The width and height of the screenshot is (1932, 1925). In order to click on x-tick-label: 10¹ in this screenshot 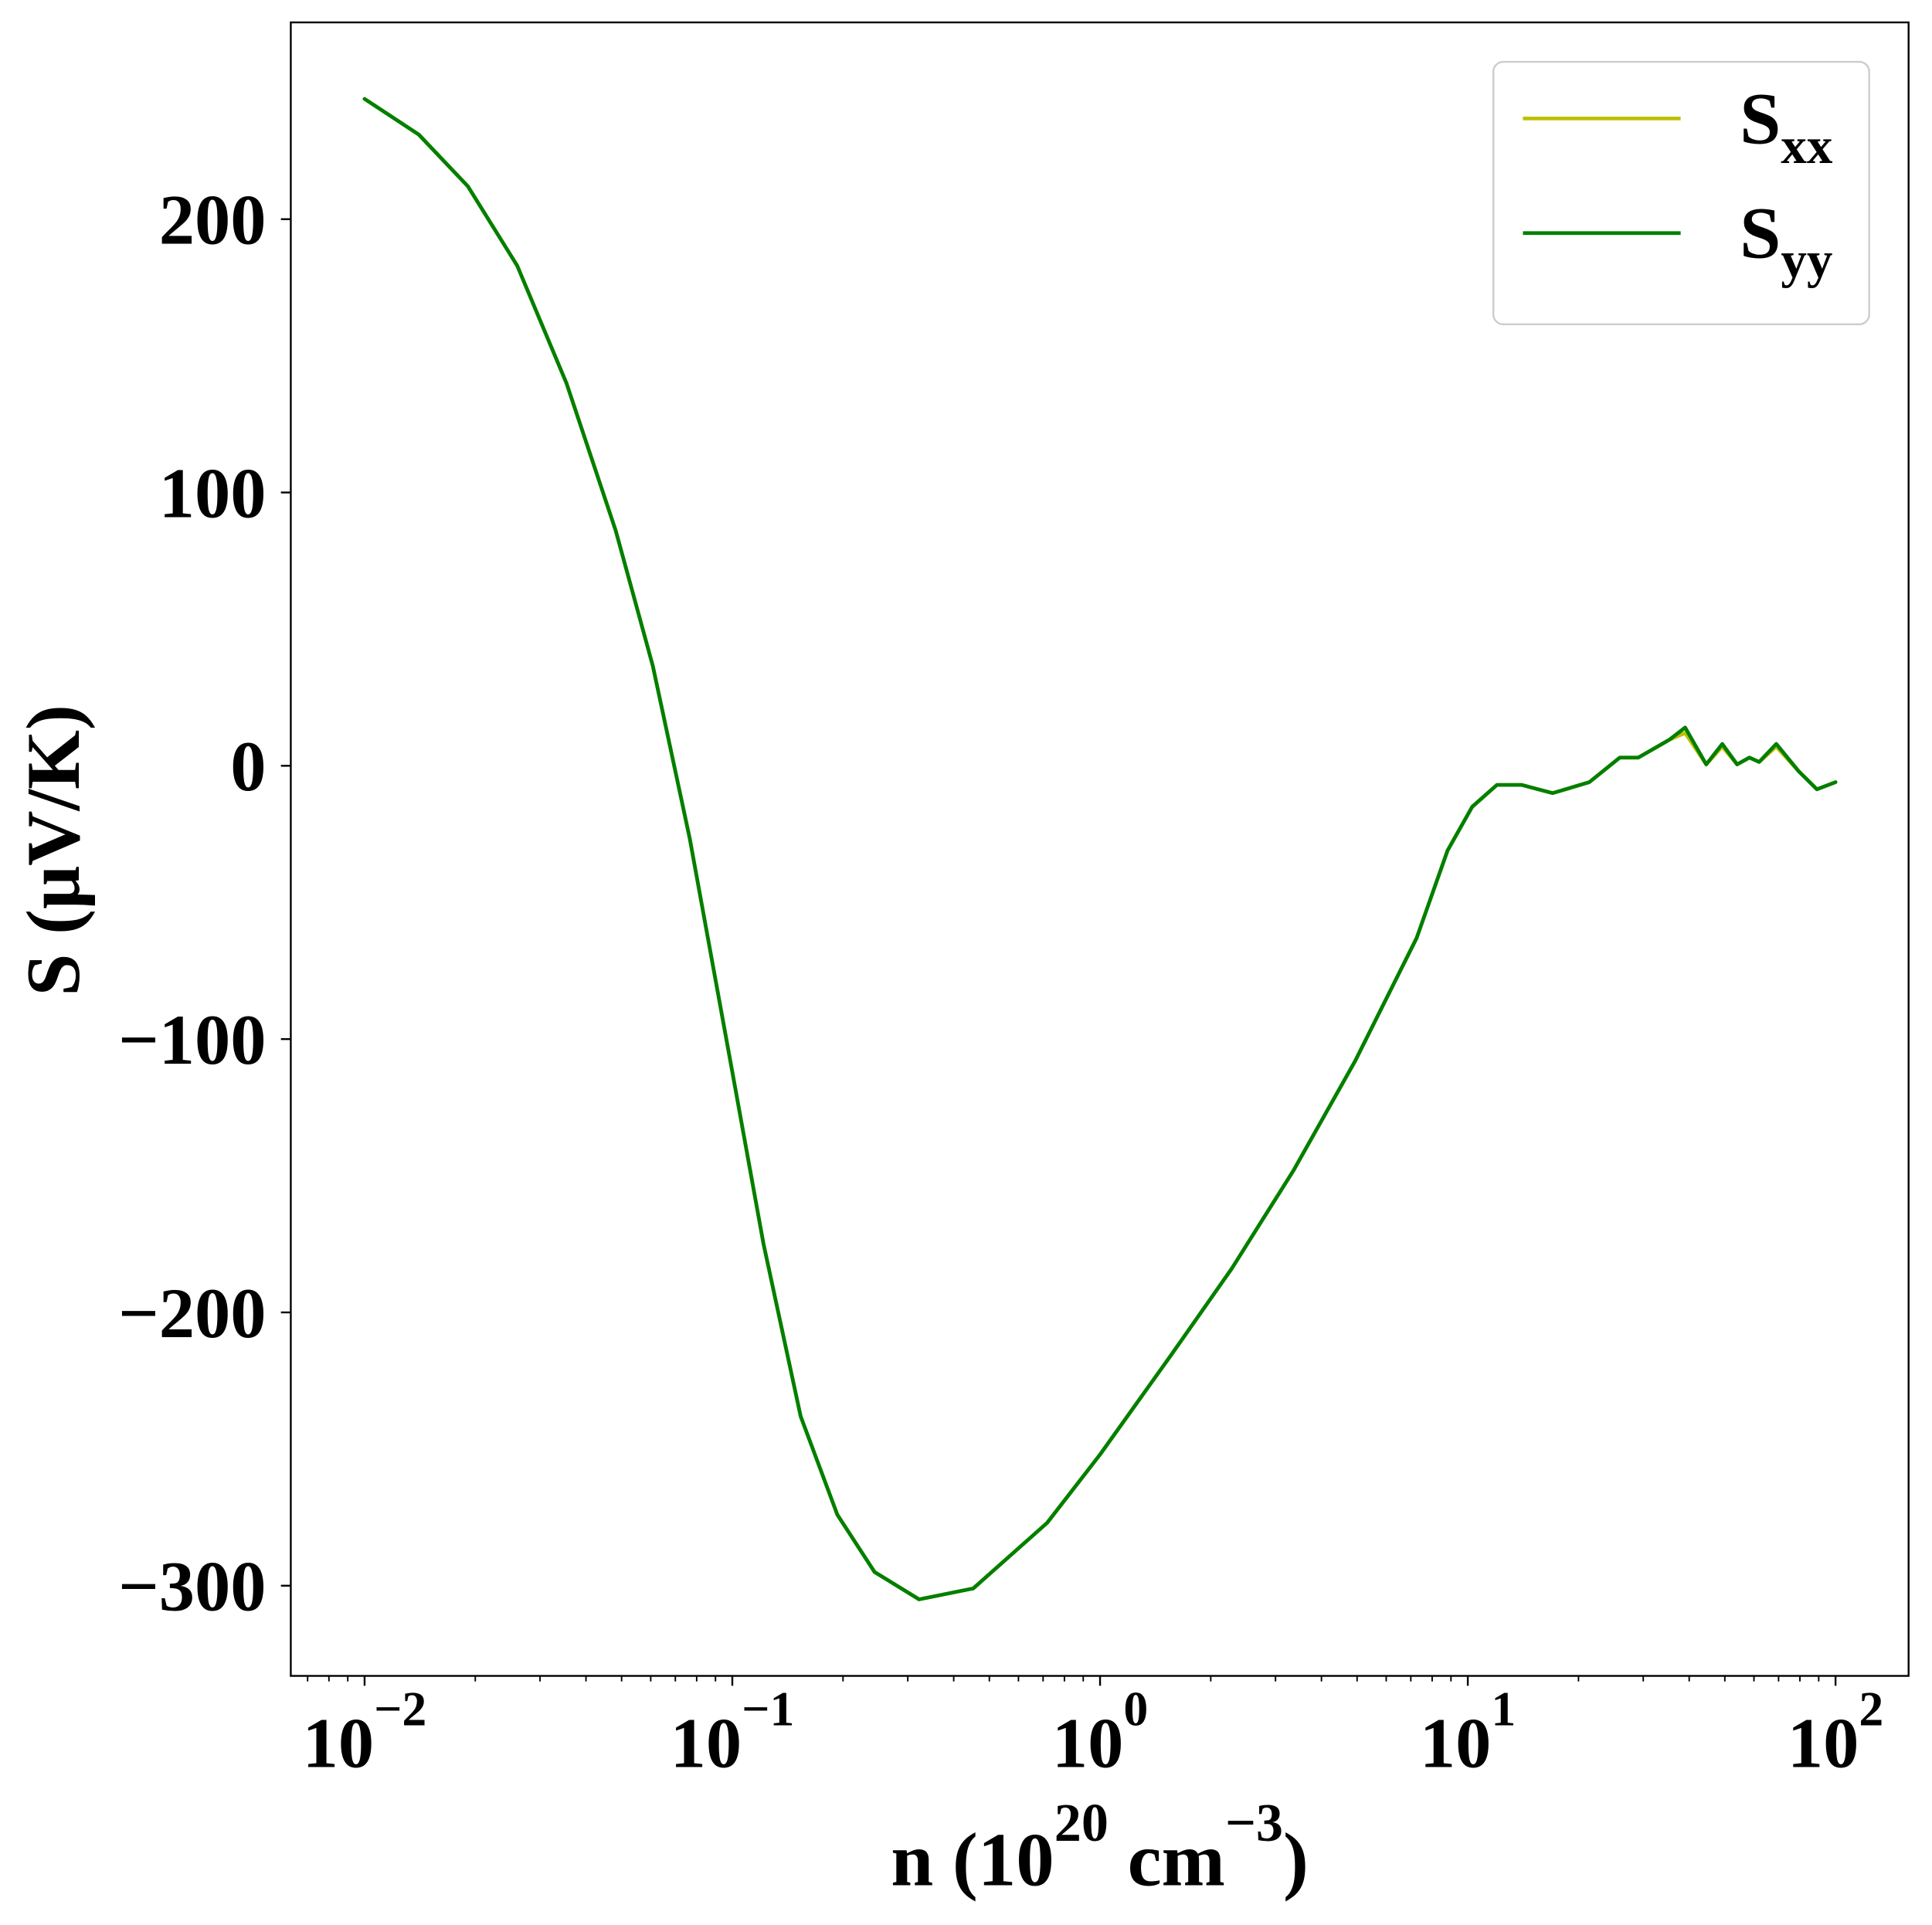, I will do `click(1468, 1732)`.